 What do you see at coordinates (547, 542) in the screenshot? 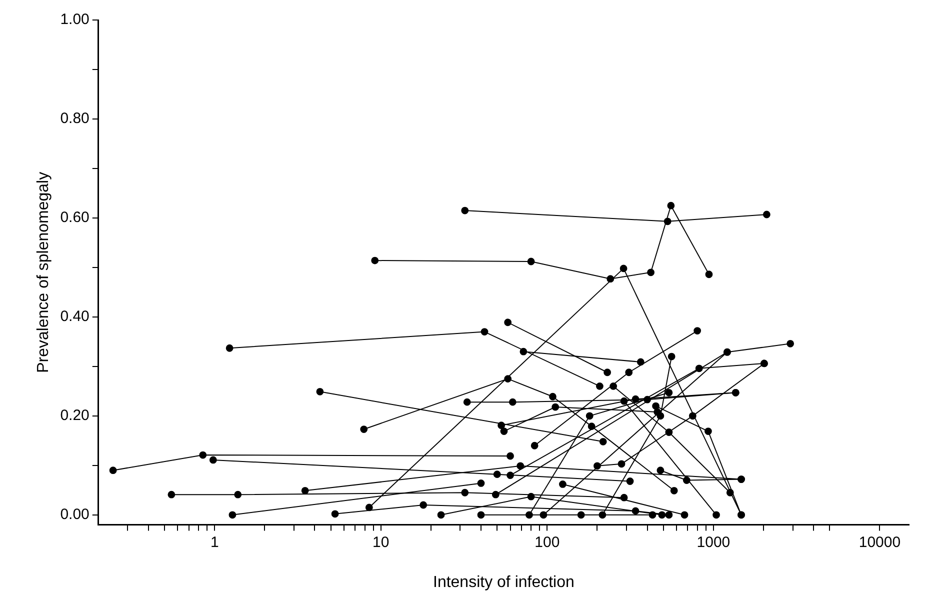
I see `x-tick-label: 100` at bounding box center [547, 542].